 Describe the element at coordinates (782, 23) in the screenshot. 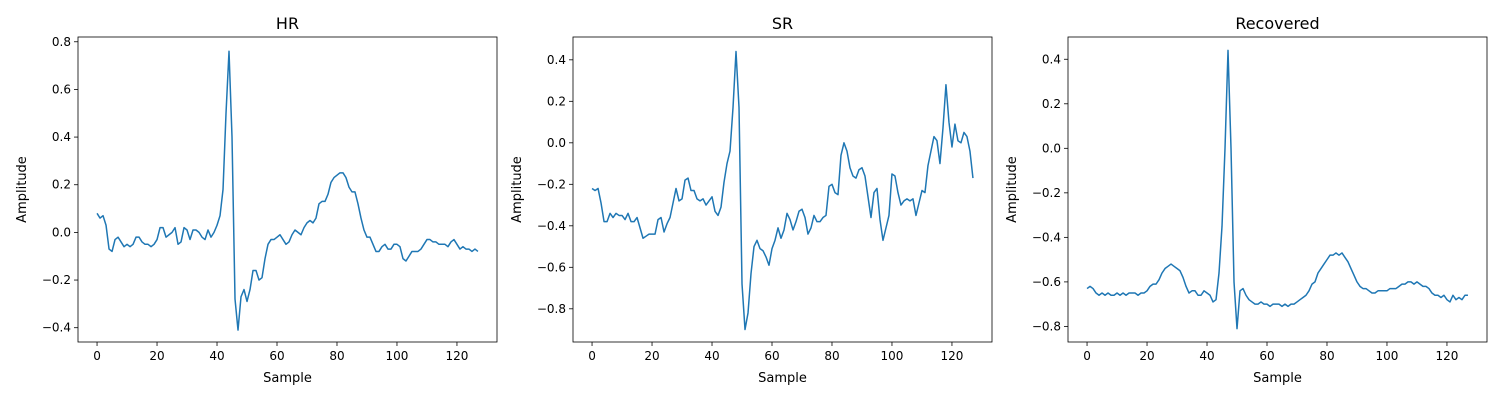

I see `chart-title: SR` at that location.